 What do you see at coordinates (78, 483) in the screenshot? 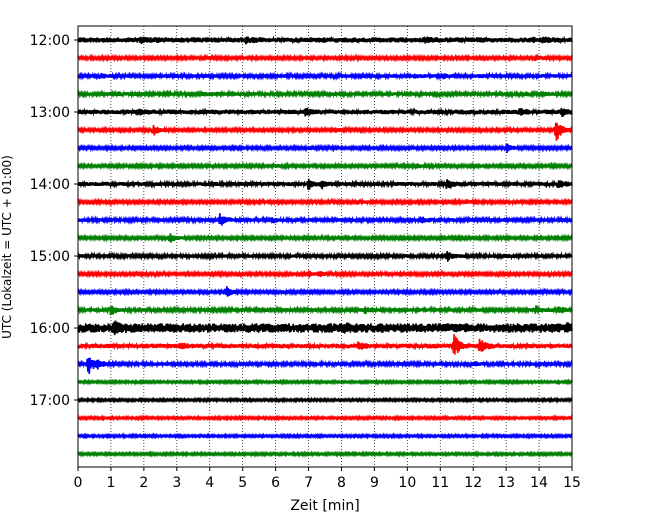
I see `x-tick-label: 0` at bounding box center [78, 483].